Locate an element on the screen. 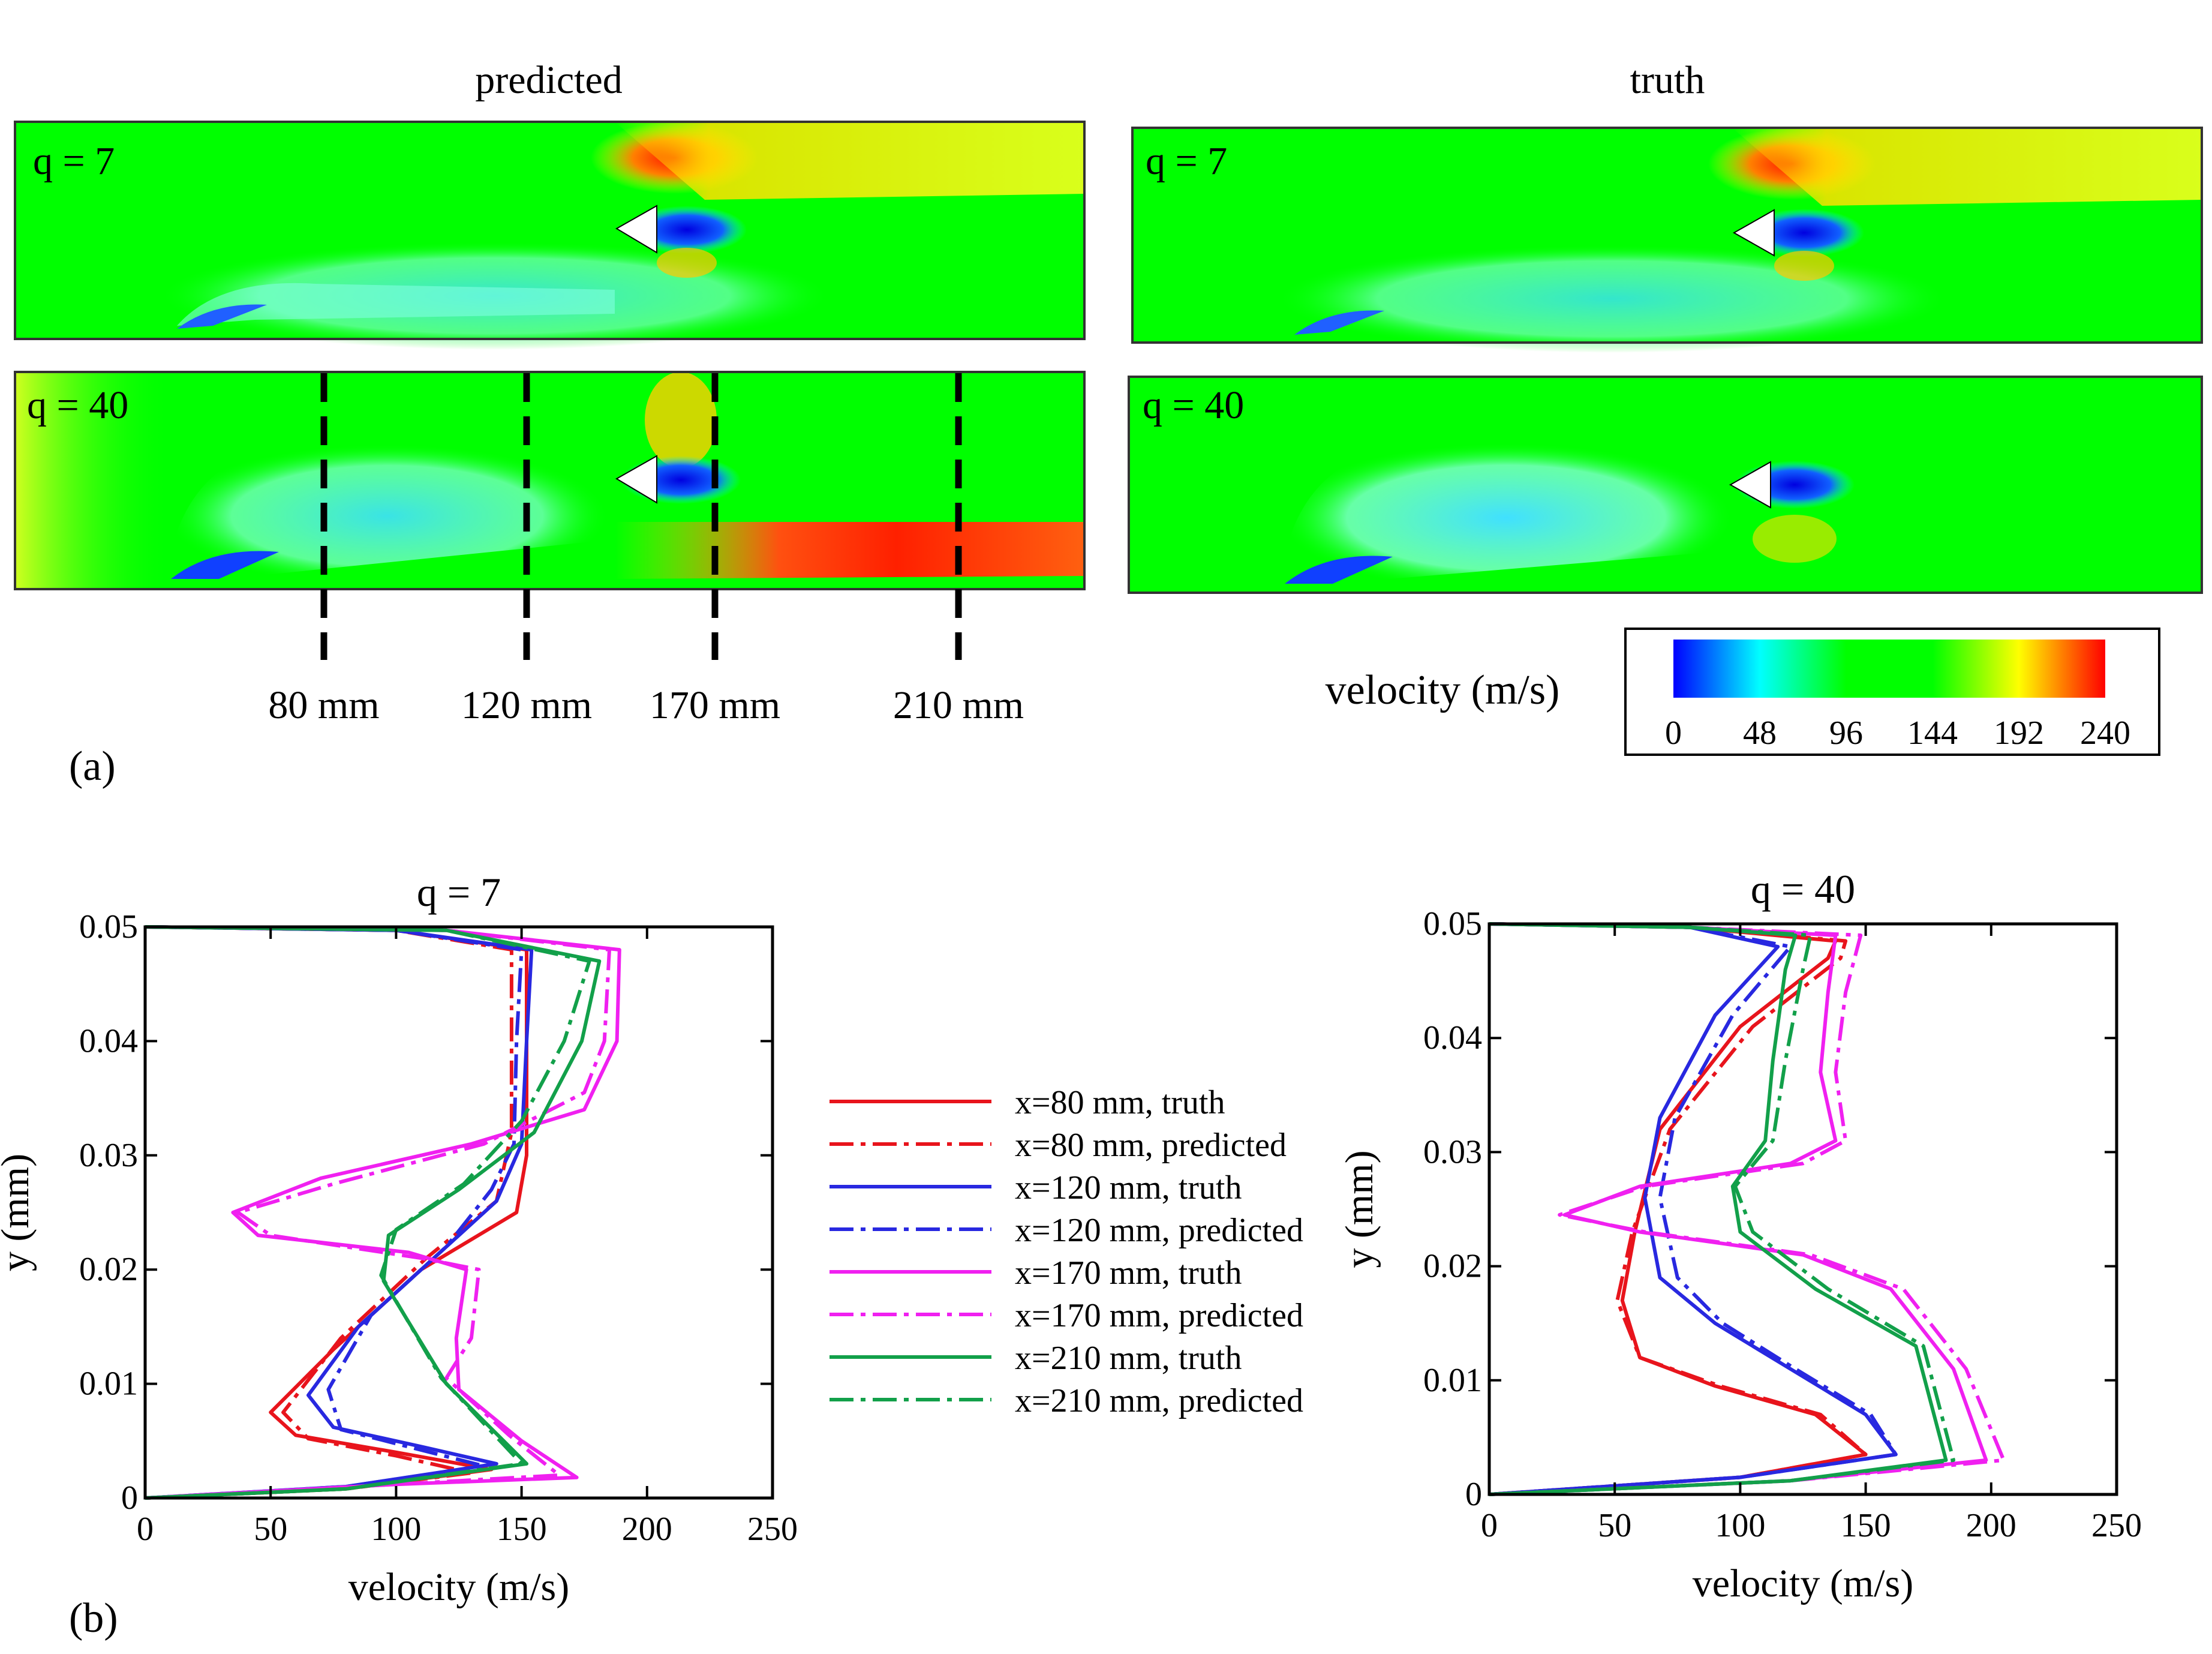 The height and width of the screenshot is (1654, 2212). case-label-truth-q7: q = 7 is located at coordinates (1186, 161).